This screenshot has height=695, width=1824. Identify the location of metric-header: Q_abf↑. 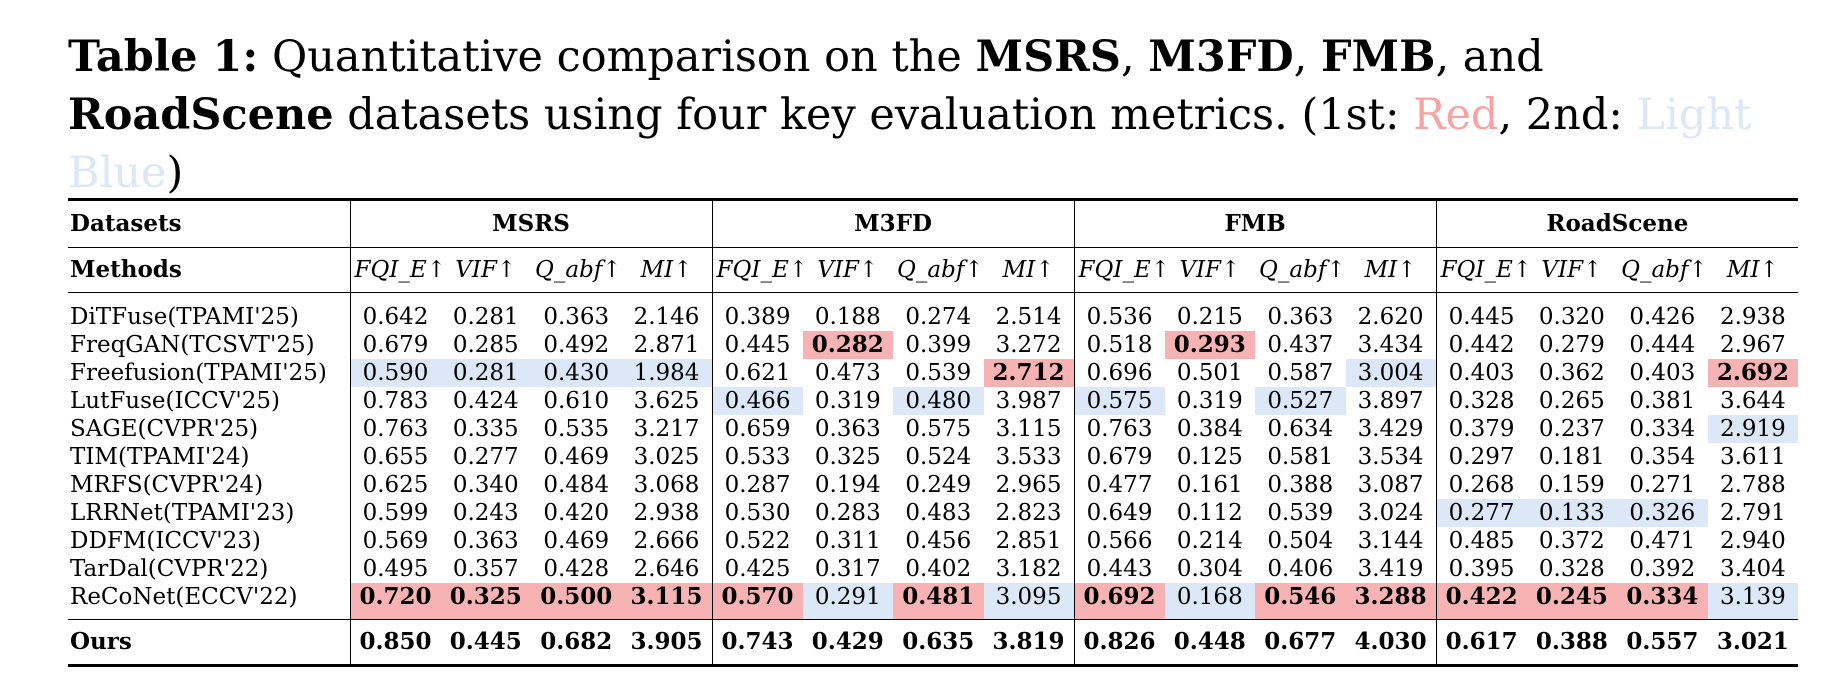
(938, 270).